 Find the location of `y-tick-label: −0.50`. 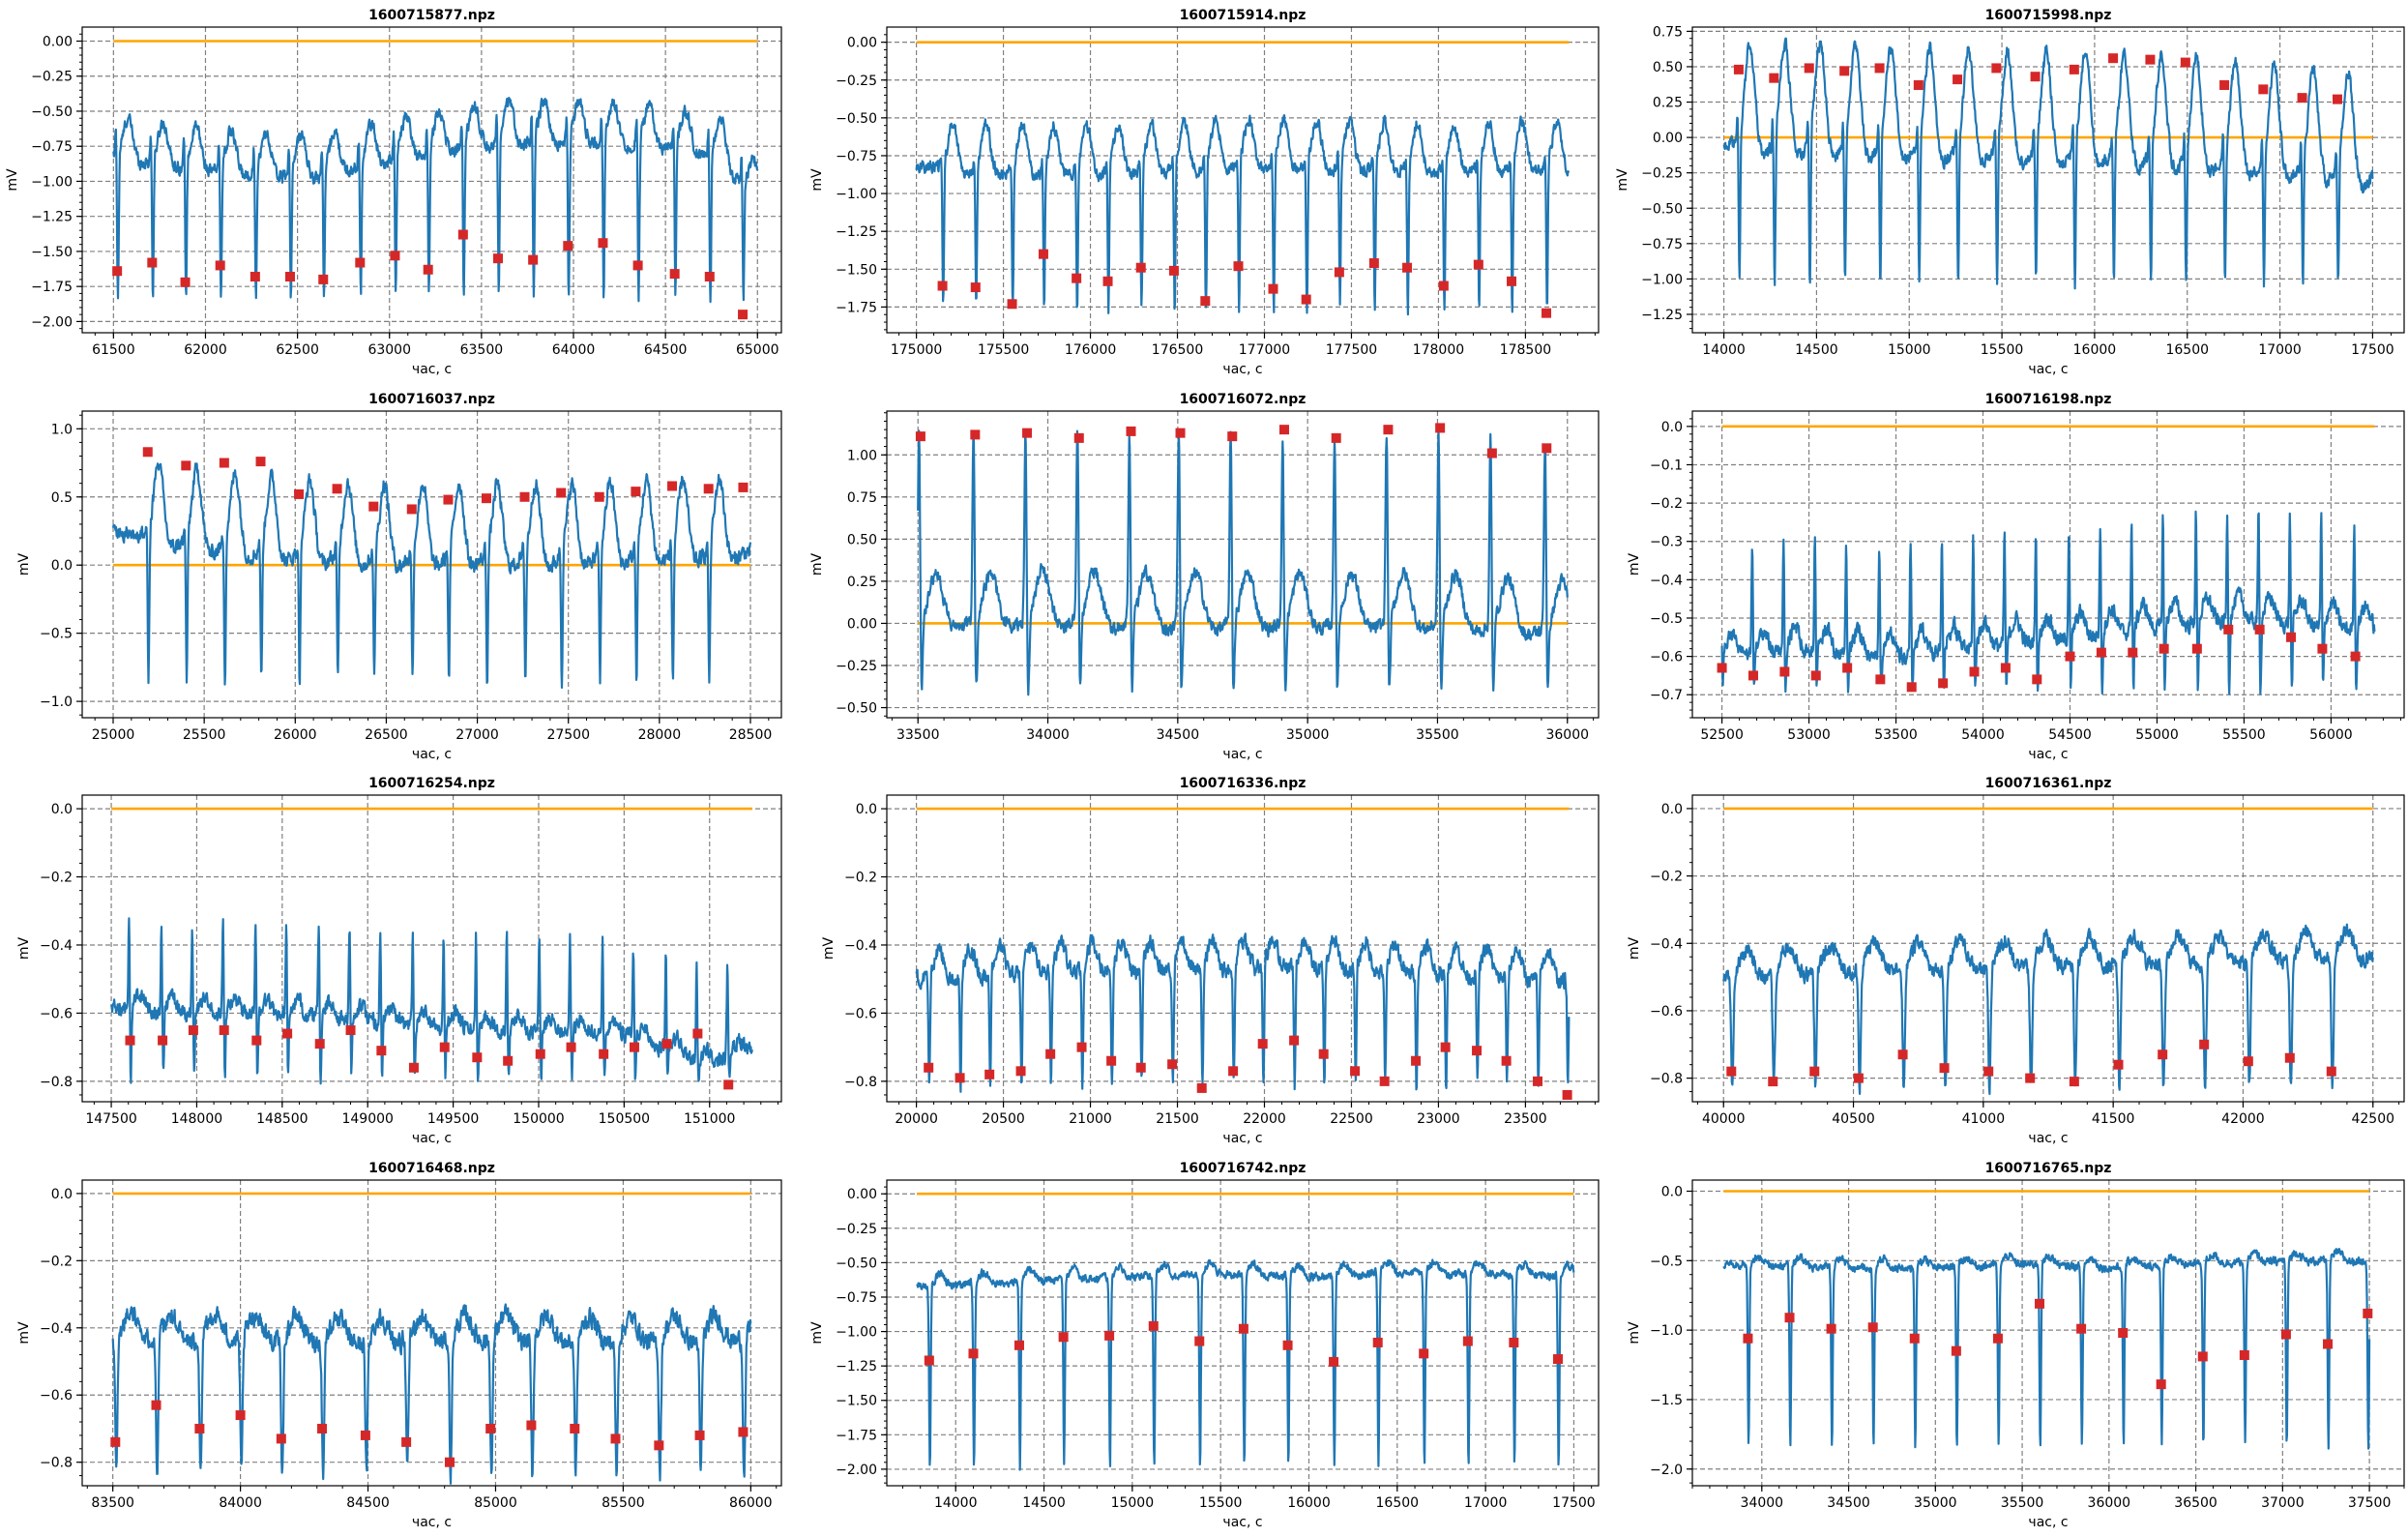

y-tick-label: −0.50 is located at coordinates (856, 119).